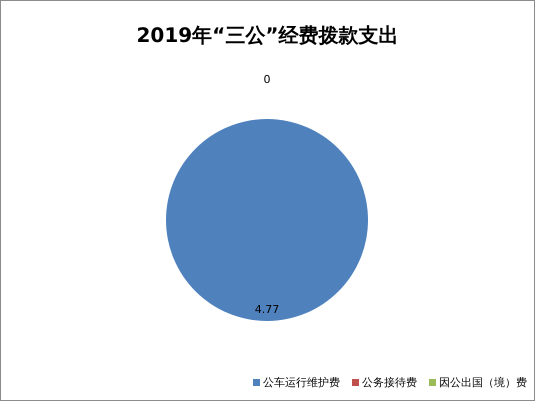  What do you see at coordinates (267, 79) in the screenshot?
I see `text: 0` at bounding box center [267, 79].